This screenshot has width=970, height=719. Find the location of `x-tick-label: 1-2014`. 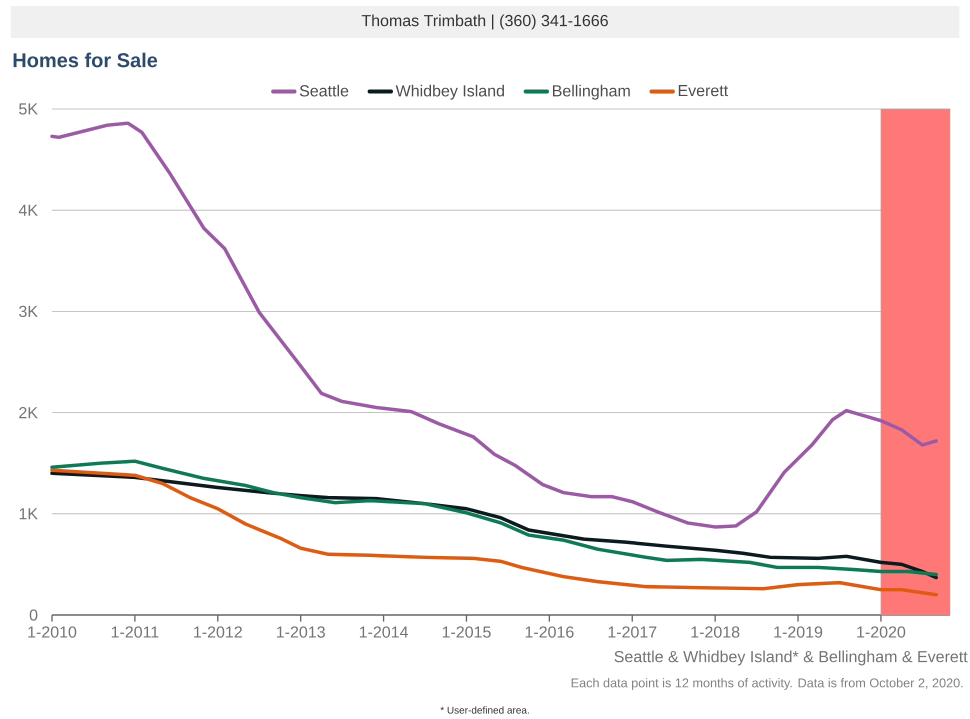

x-tick-label: 1-2014 is located at coordinates (384, 632).